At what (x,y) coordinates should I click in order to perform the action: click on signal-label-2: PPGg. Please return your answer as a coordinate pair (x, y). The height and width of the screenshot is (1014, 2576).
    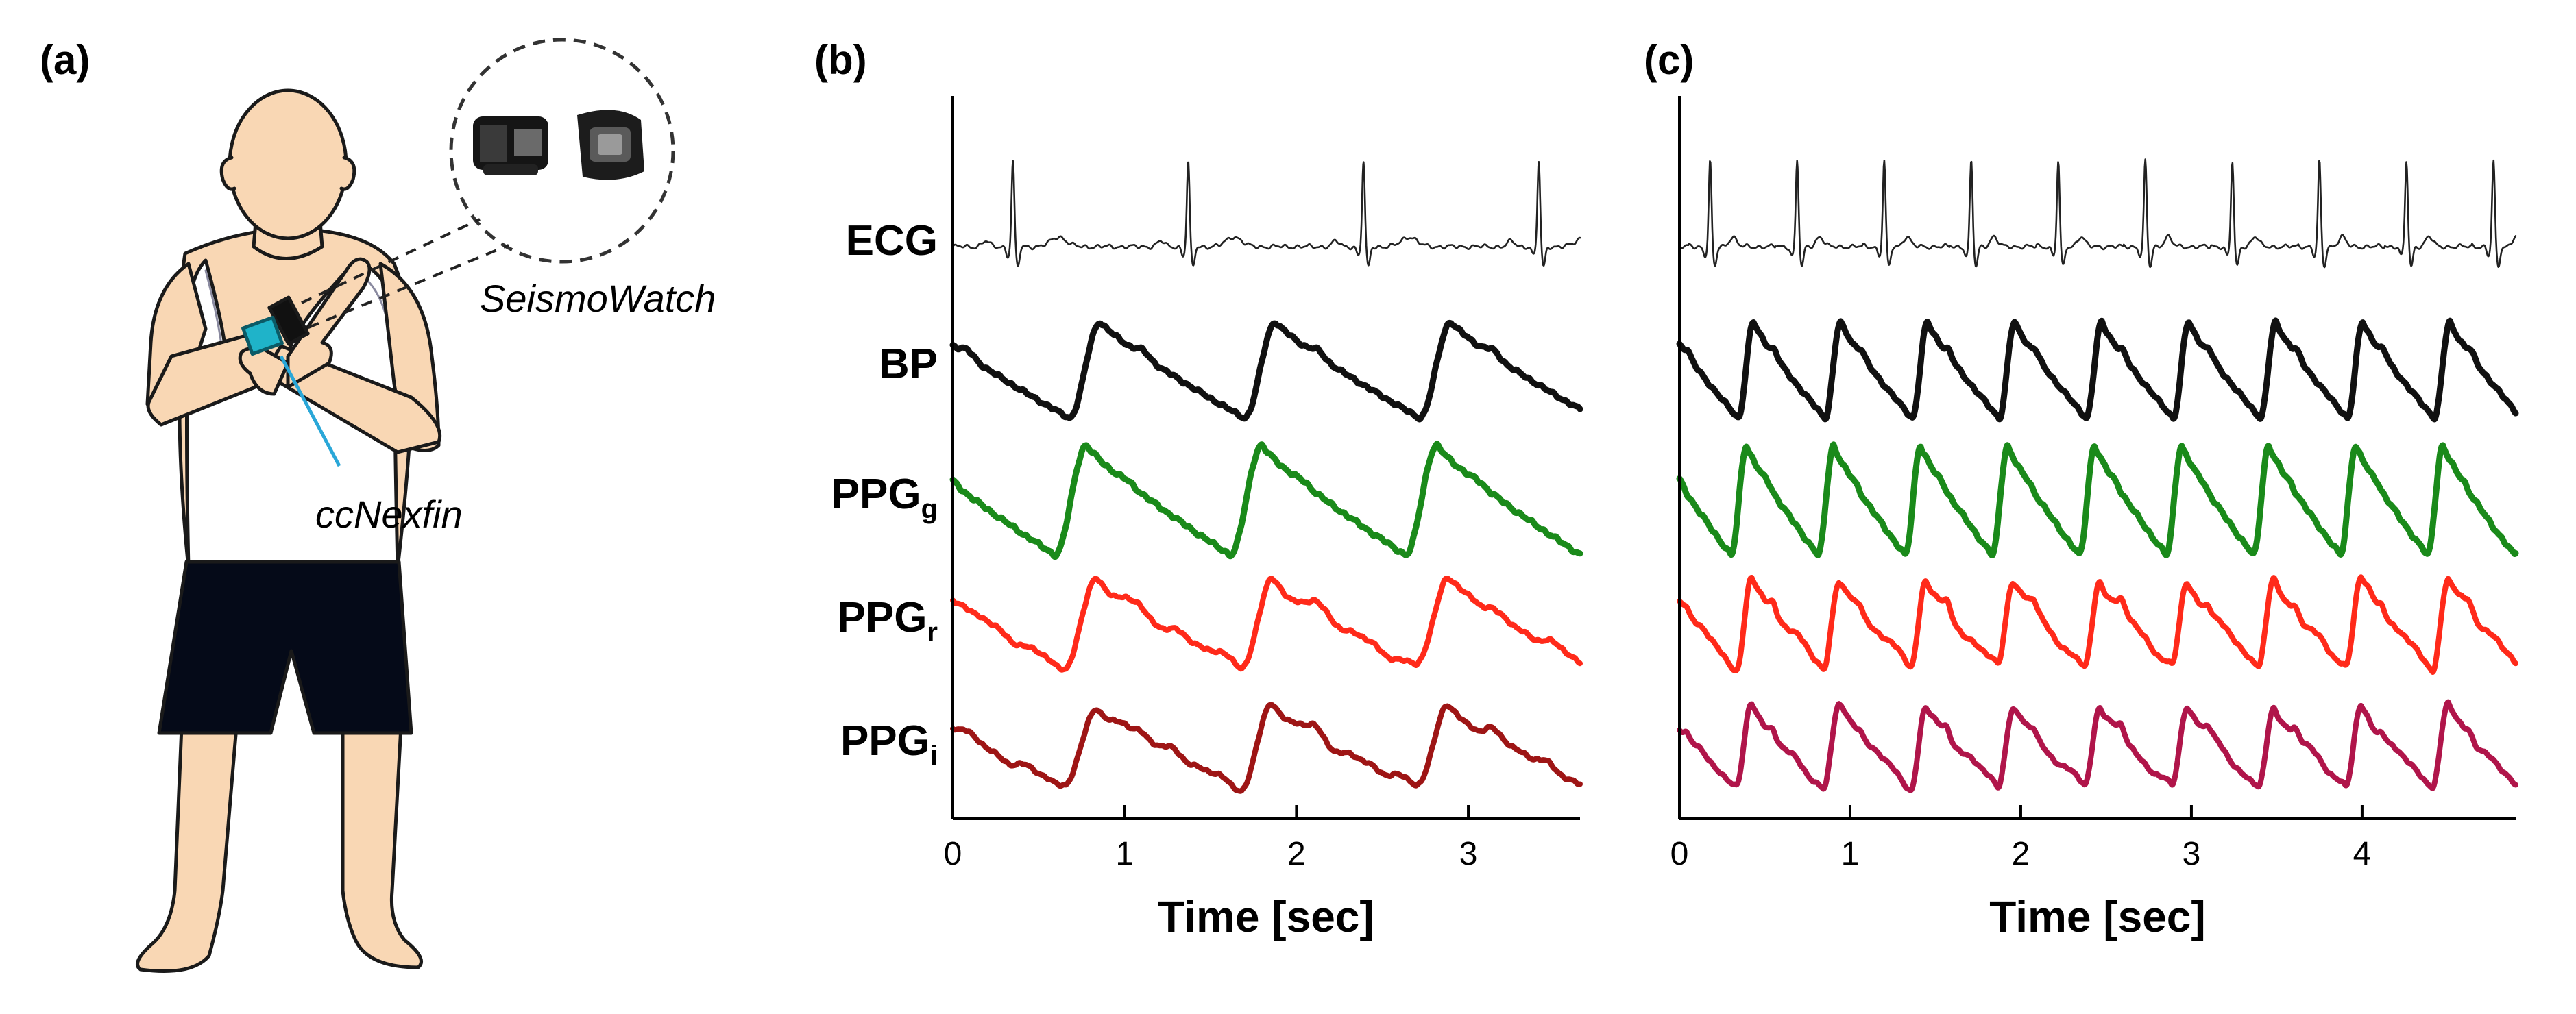
    Looking at the image, I should click on (884, 497).